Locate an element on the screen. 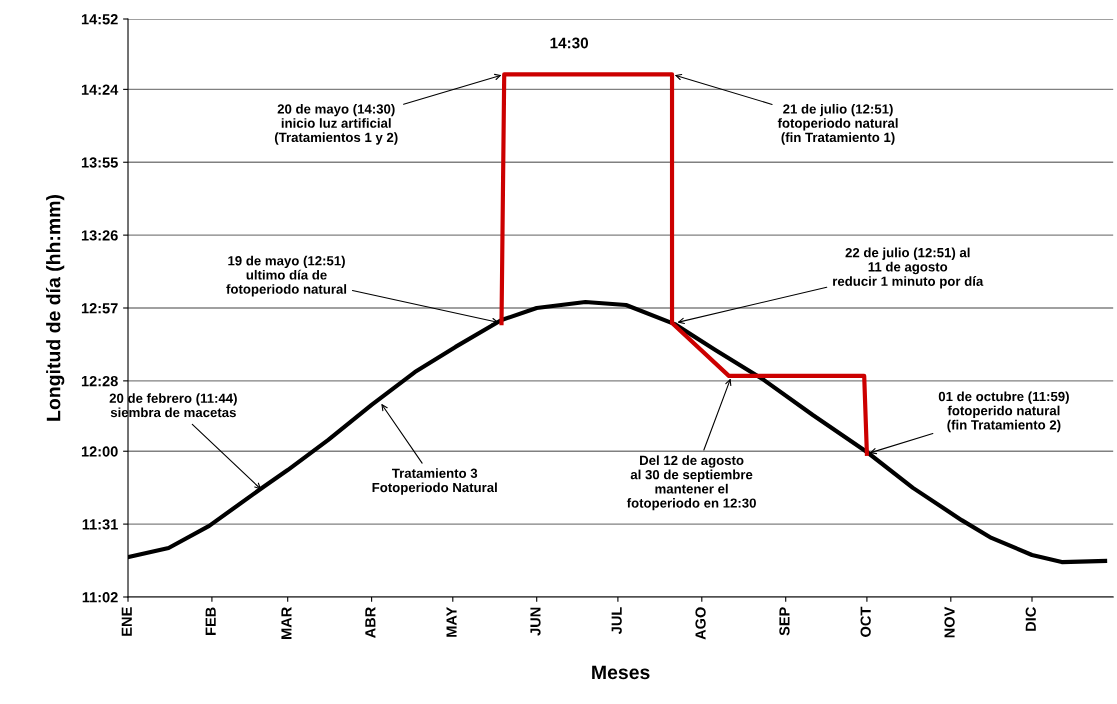 The image size is (1117, 704). y-tick-label: 11:02 is located at coordinates (100, 597).